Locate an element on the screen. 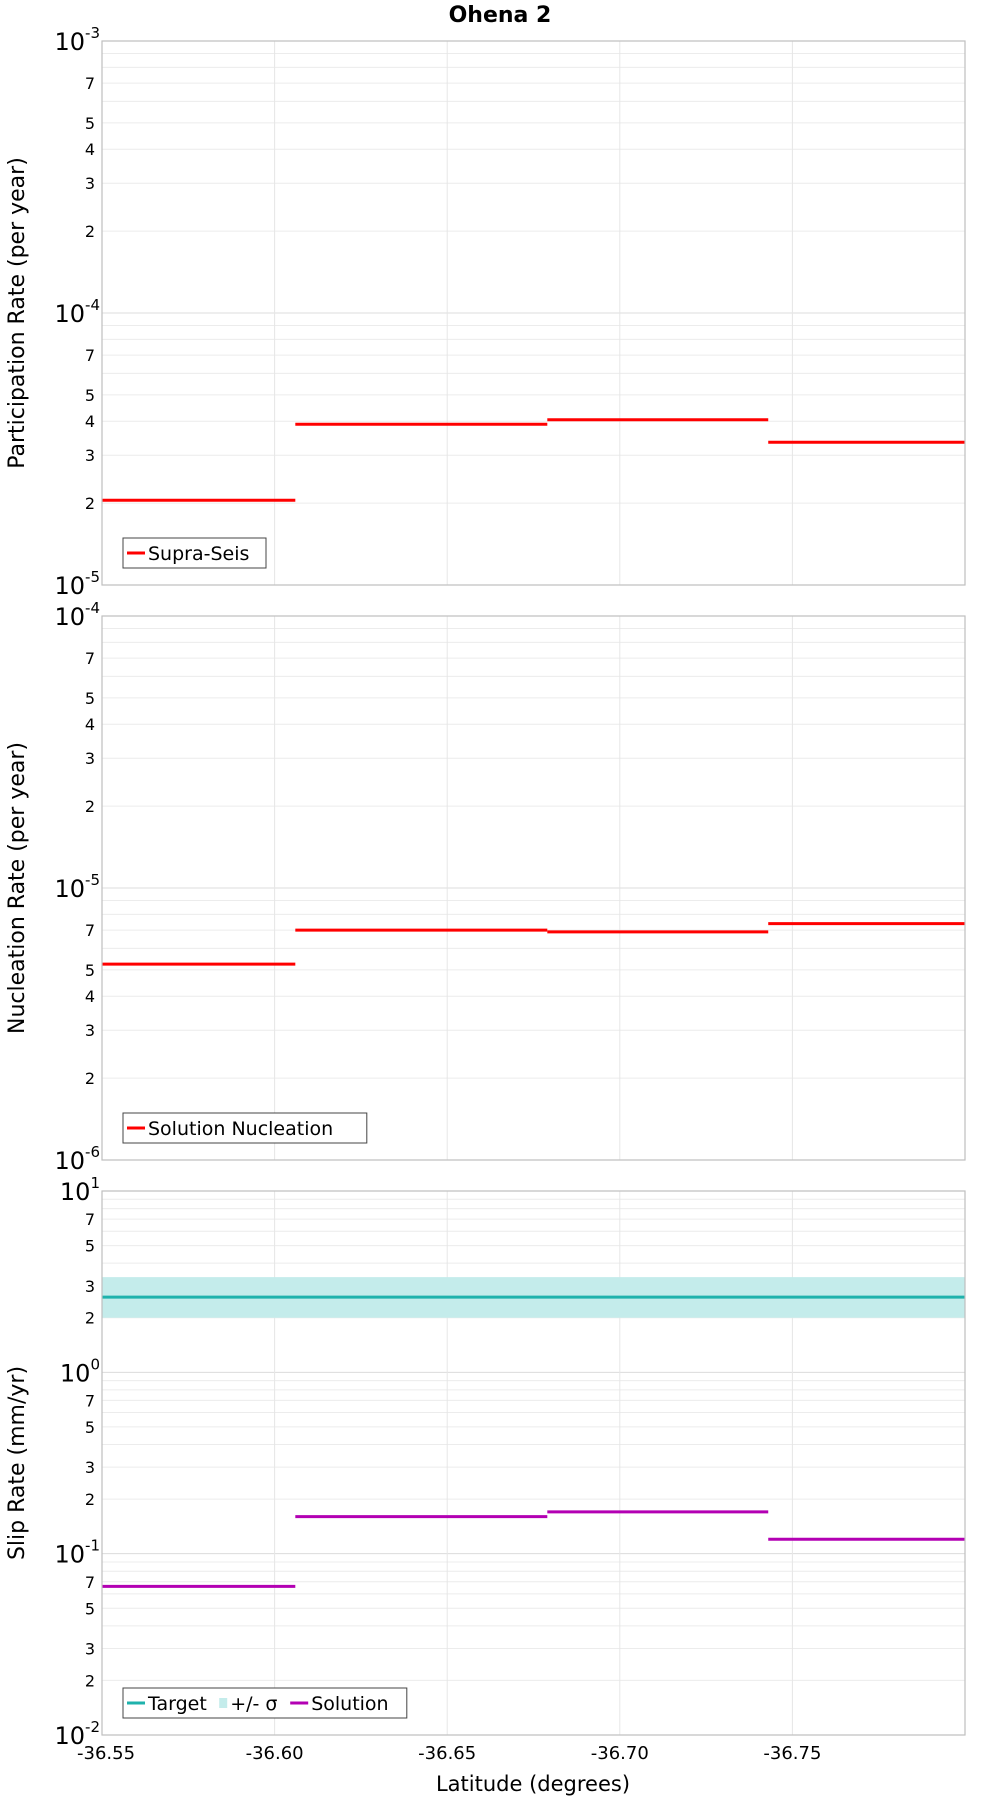  y-major-tick-label: 10⁻⁶ is located at coordinates (77, 1159).